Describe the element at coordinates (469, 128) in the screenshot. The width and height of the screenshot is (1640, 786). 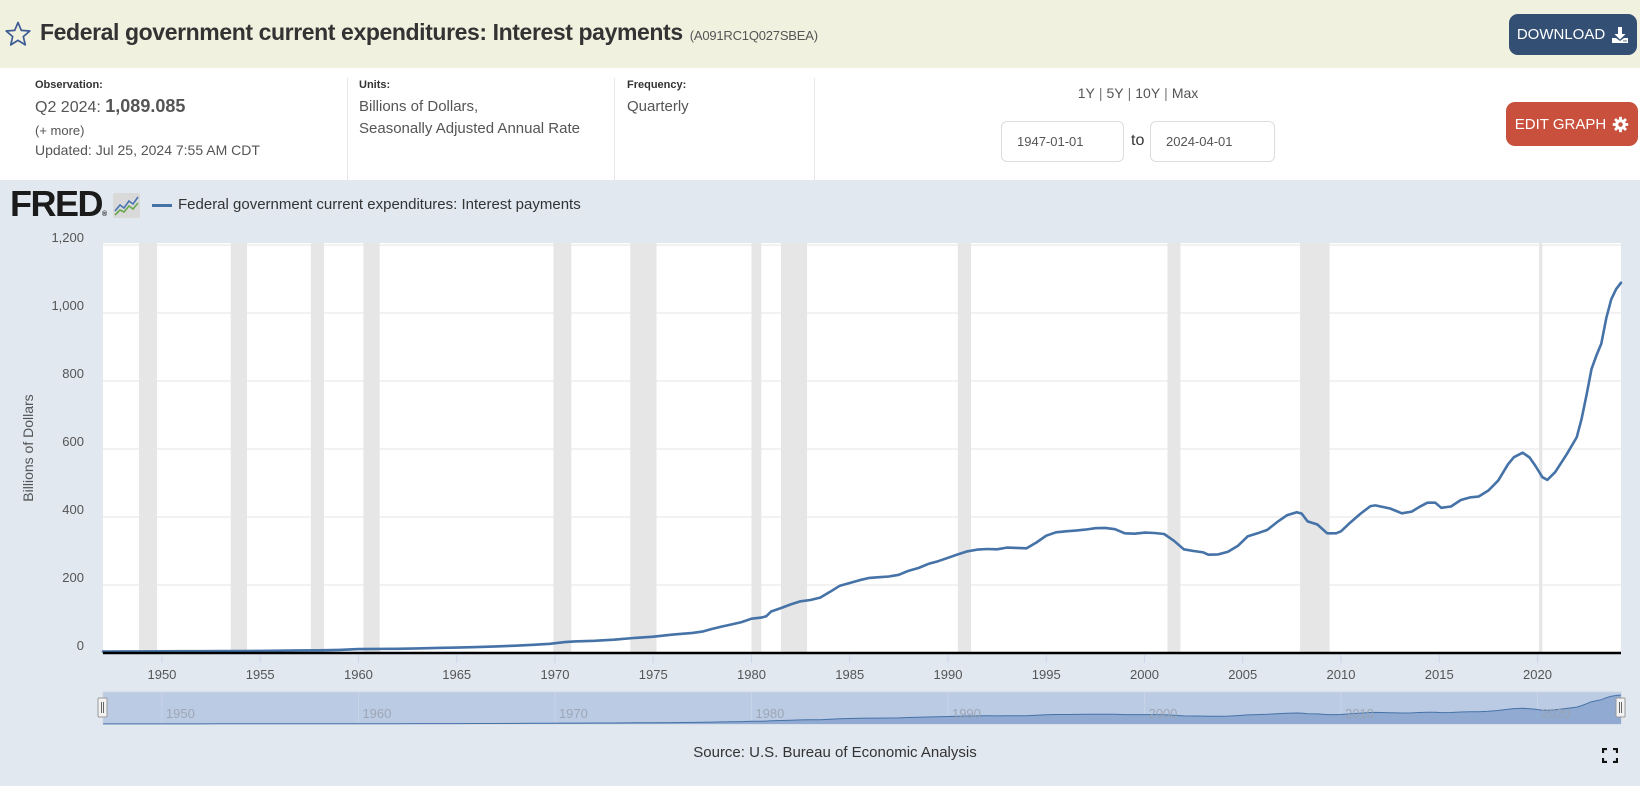
I see `units-line-2: Seasonally Adjusted Annual Rate` at that location.